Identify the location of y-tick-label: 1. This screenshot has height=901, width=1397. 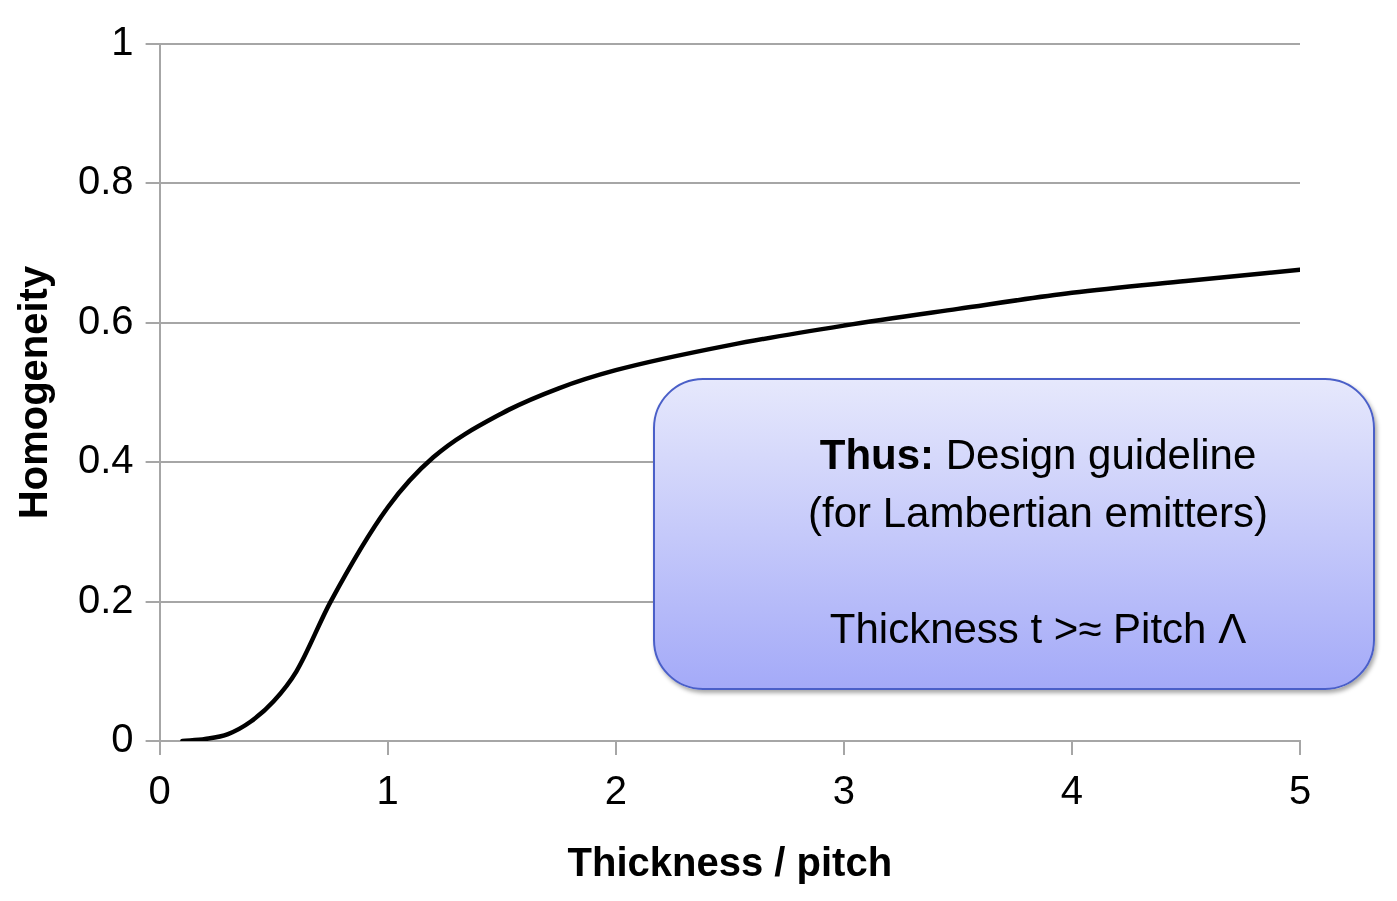
(122, 41).